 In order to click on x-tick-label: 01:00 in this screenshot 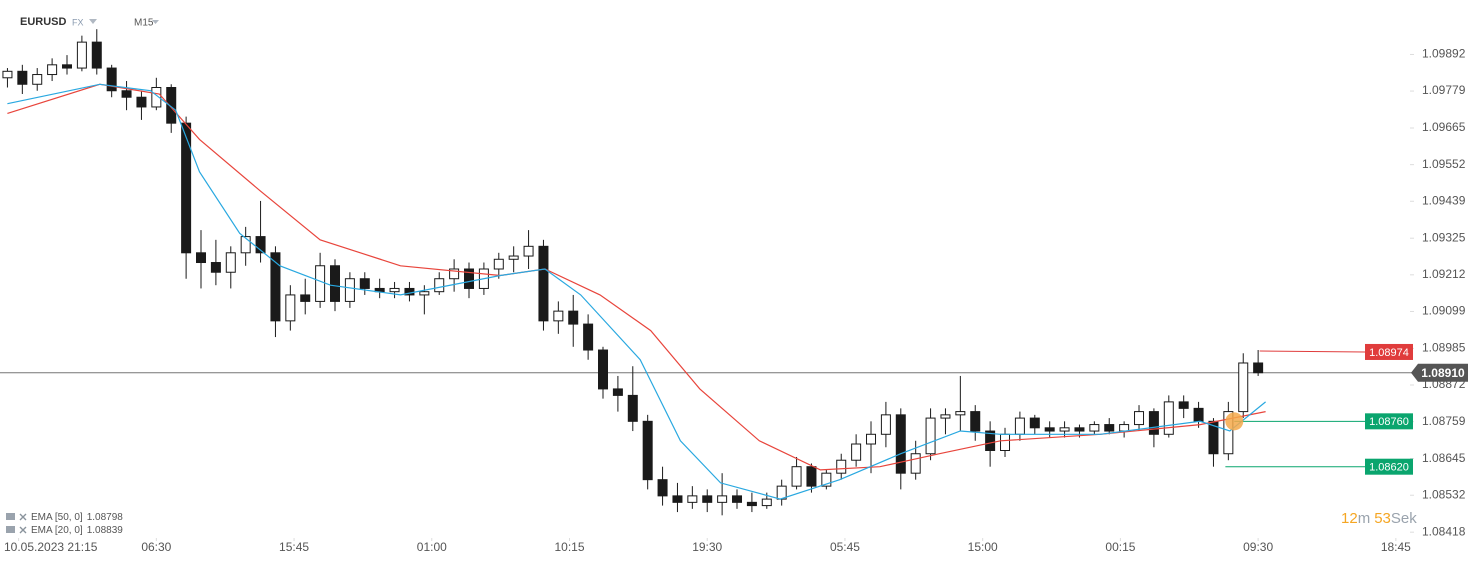, I will do `click(432, 547)`.